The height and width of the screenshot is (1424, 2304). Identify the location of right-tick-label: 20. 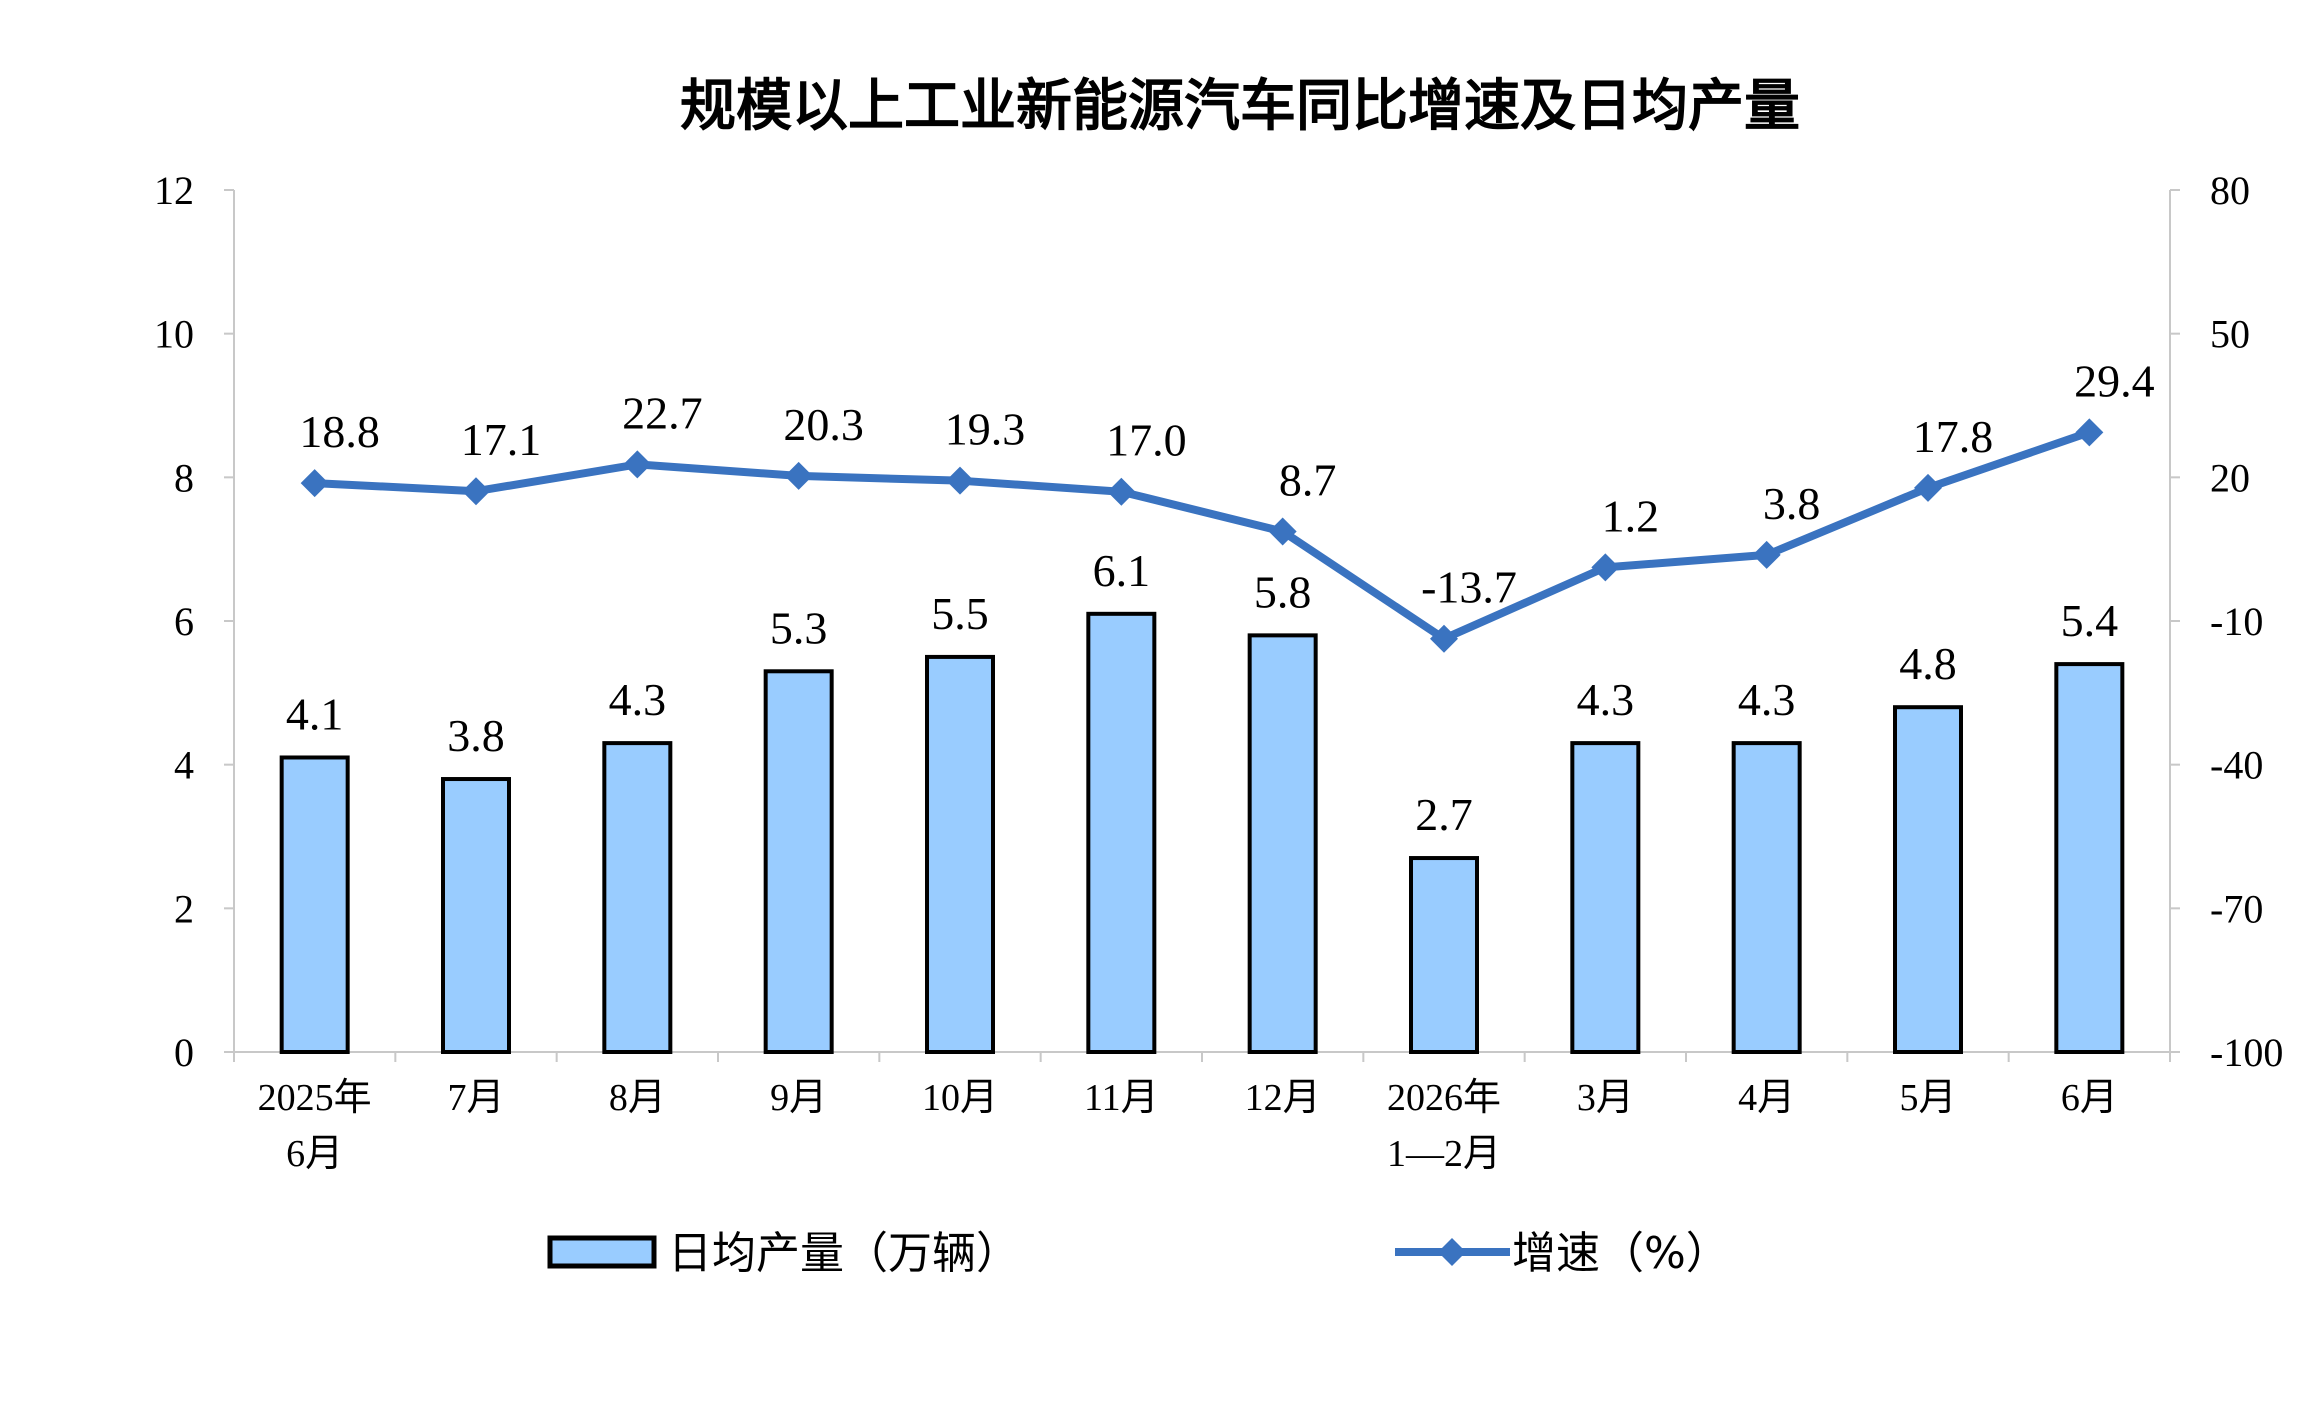
(2230, 477).